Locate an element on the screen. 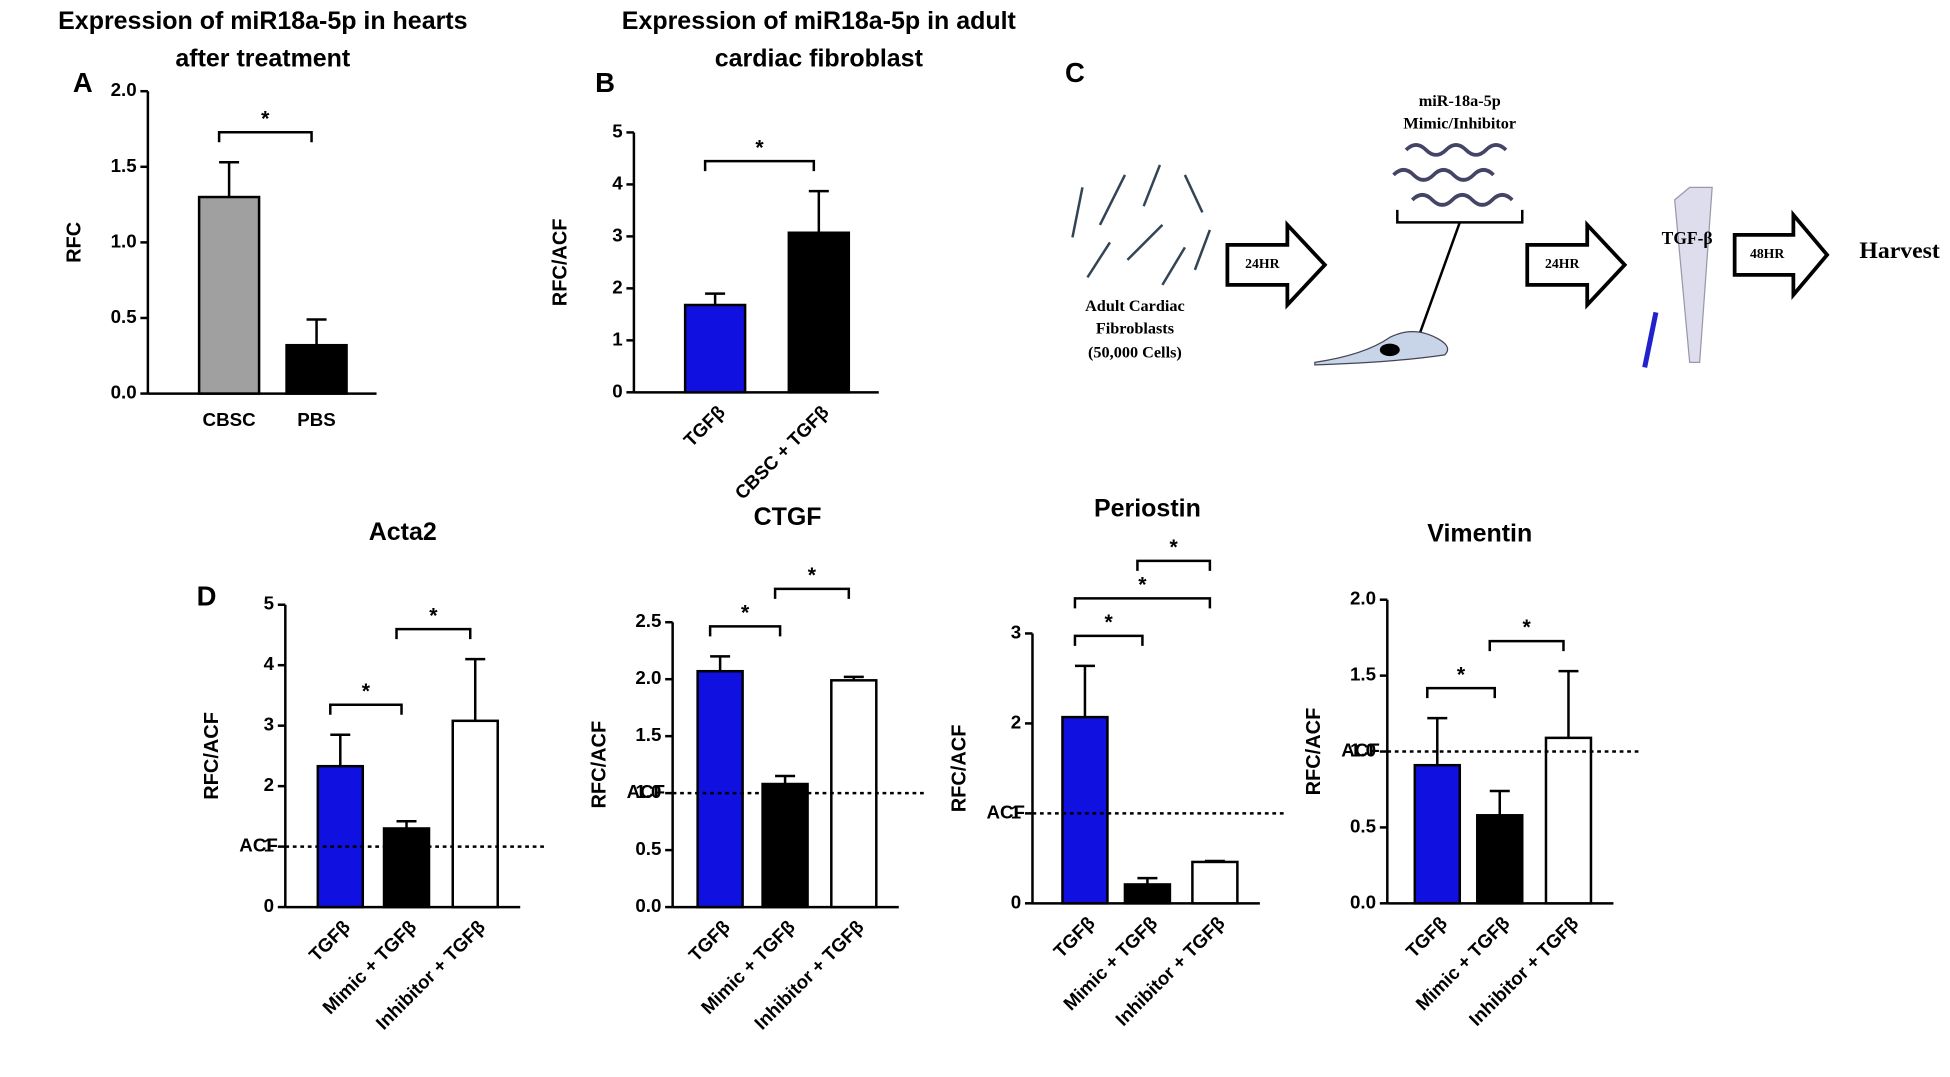 This screenshot has width=1950, height=1077. nucleus is located at coordinates (1389, 350).